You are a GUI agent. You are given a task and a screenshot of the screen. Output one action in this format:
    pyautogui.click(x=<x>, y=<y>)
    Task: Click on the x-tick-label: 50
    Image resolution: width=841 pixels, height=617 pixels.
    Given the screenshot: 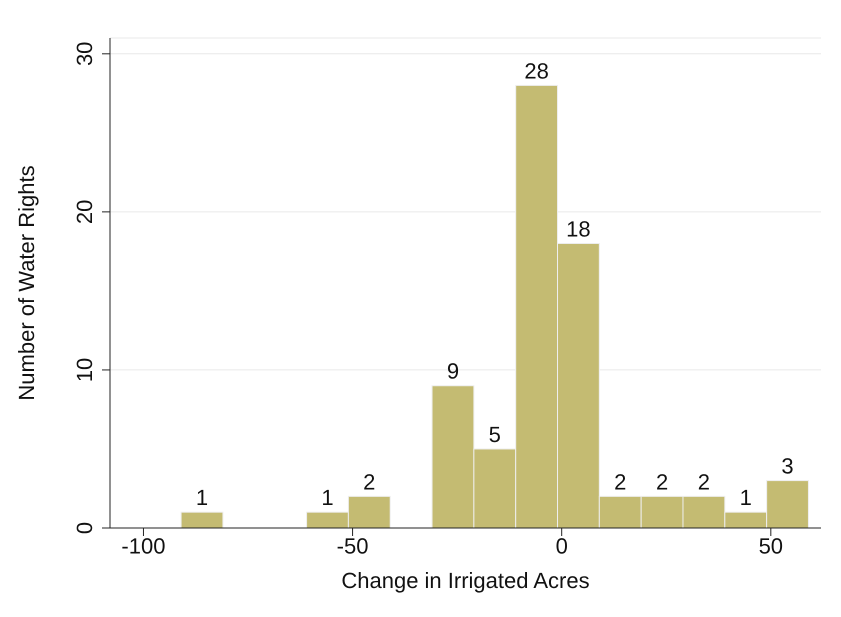 What is the action you would take?
    pyautogui.click(x=771, y=546)
    